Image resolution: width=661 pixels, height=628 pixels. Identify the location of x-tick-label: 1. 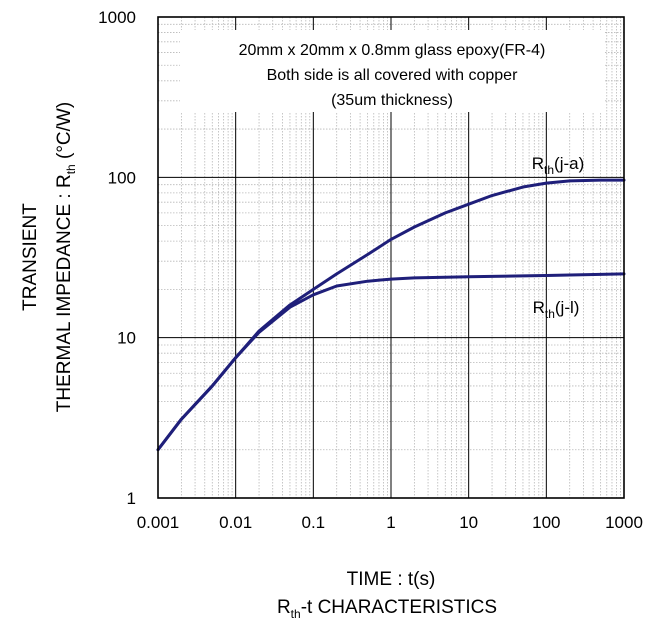
(390, 522).